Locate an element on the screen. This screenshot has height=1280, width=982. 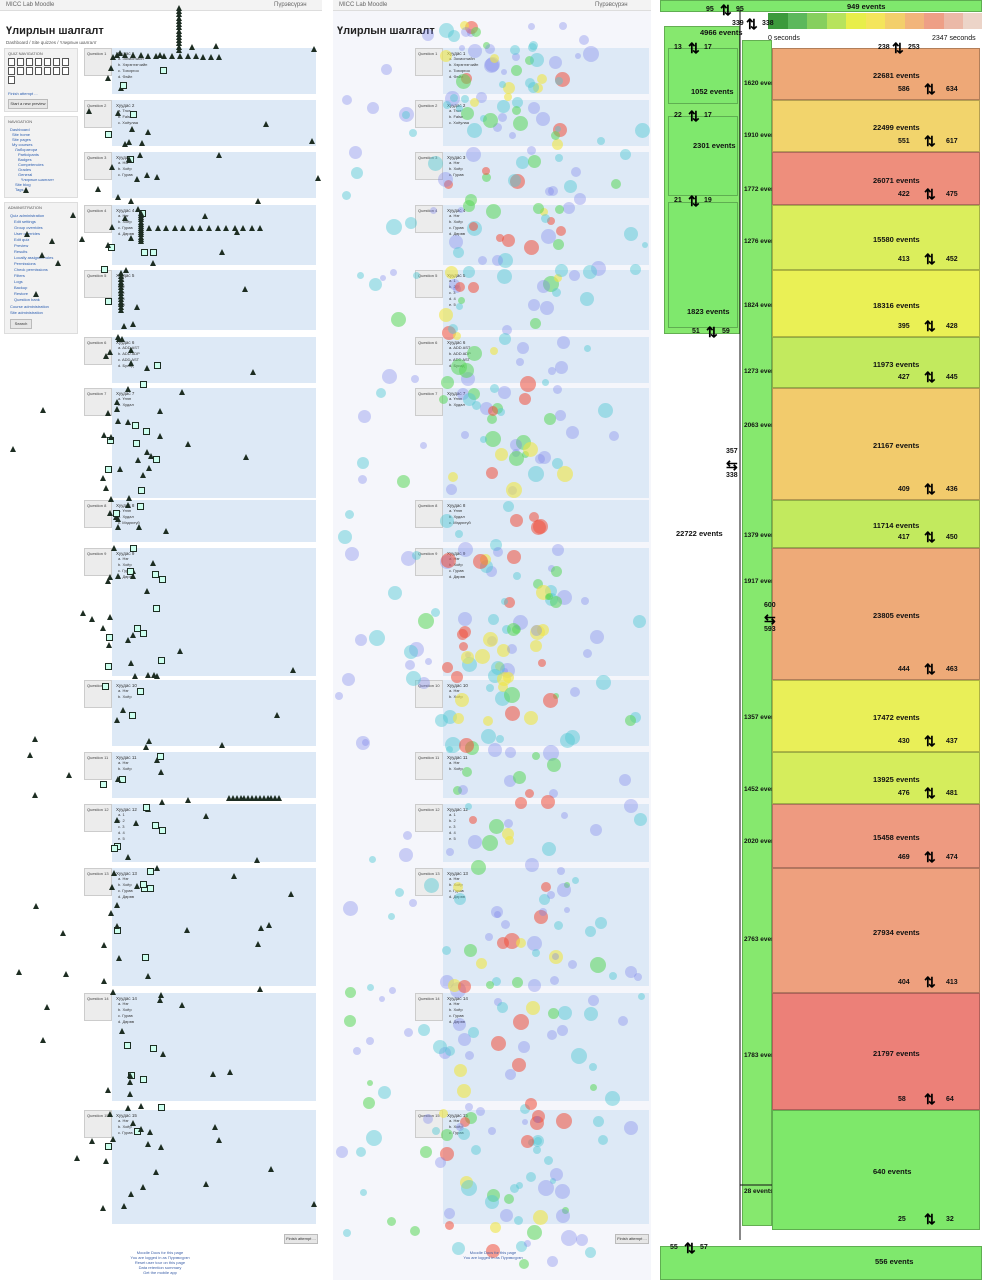
answer-option: b. False is located at coordinates (456, 116).